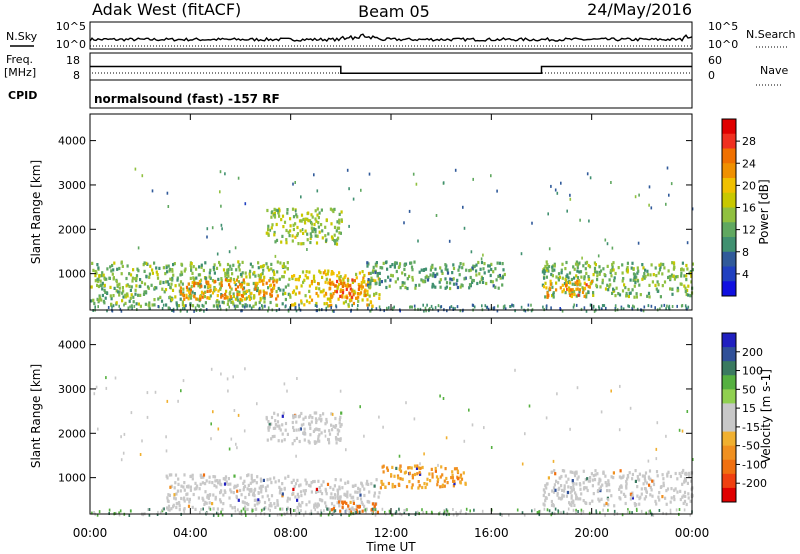 This screenshot has width=800, height=554. I want to click on beam-title: Beam 05, so click(394, 11).